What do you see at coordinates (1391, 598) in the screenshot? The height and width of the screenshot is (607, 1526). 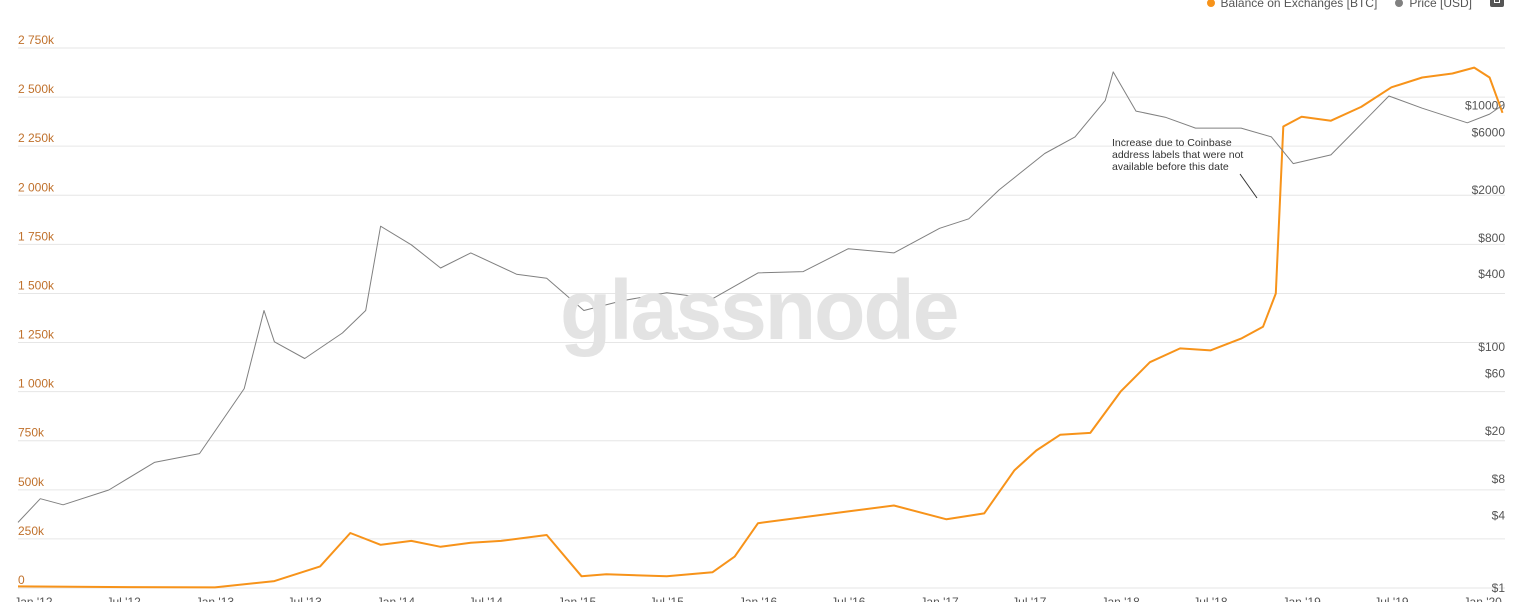 I see `x-tick-label: Jul '19` at bounding box center [1391, 598].